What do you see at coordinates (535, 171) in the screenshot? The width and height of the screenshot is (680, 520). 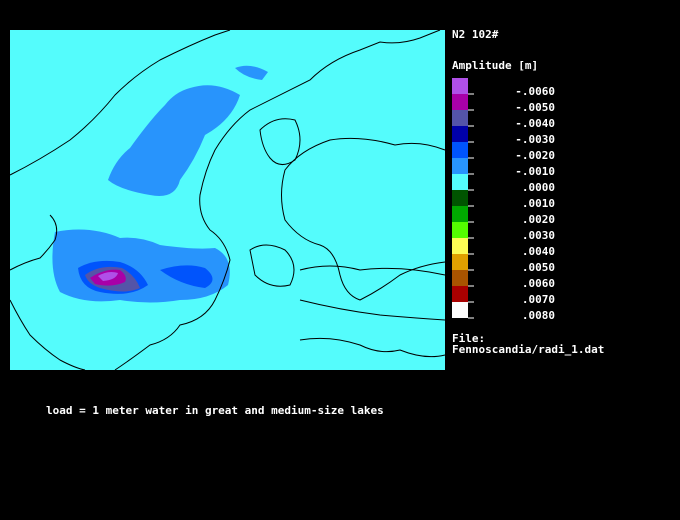 I see `legend-label: -.0010` at bounding box center [535, 171].